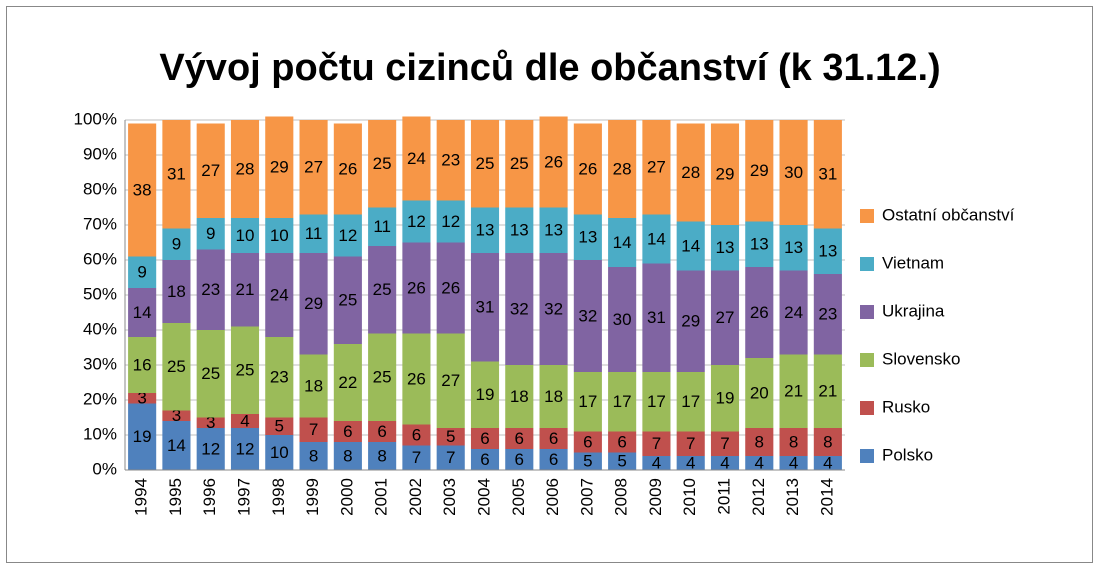 This screenshot has height=569, width=1099. Describe the element at coordinates (449, 497) in the screenshot. I see `x-tick-label: 2003` at that location.